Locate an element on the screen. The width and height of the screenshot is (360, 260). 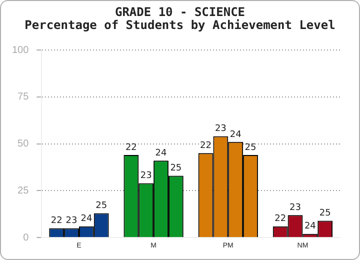
chart-title: GRADE 10 - SCIENCE is located at coordinates (180, 12).